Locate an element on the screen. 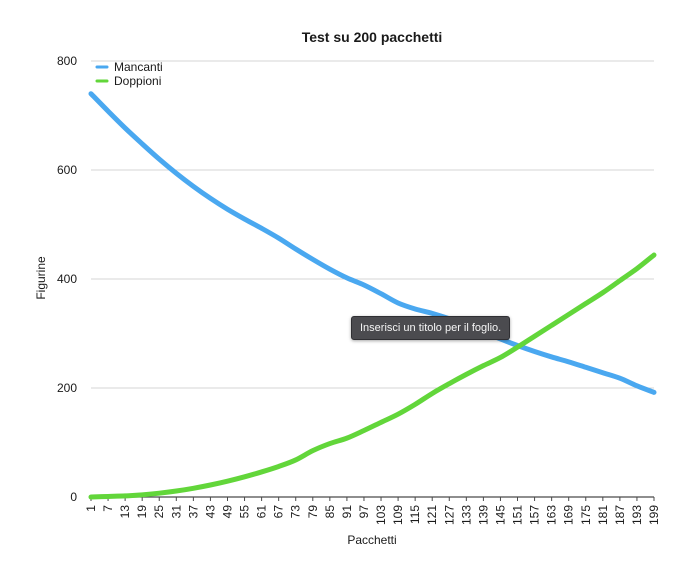 The height and width of the screenshot is (566, 692). x-tick-label: 199 is located at coordinates (654, 515).